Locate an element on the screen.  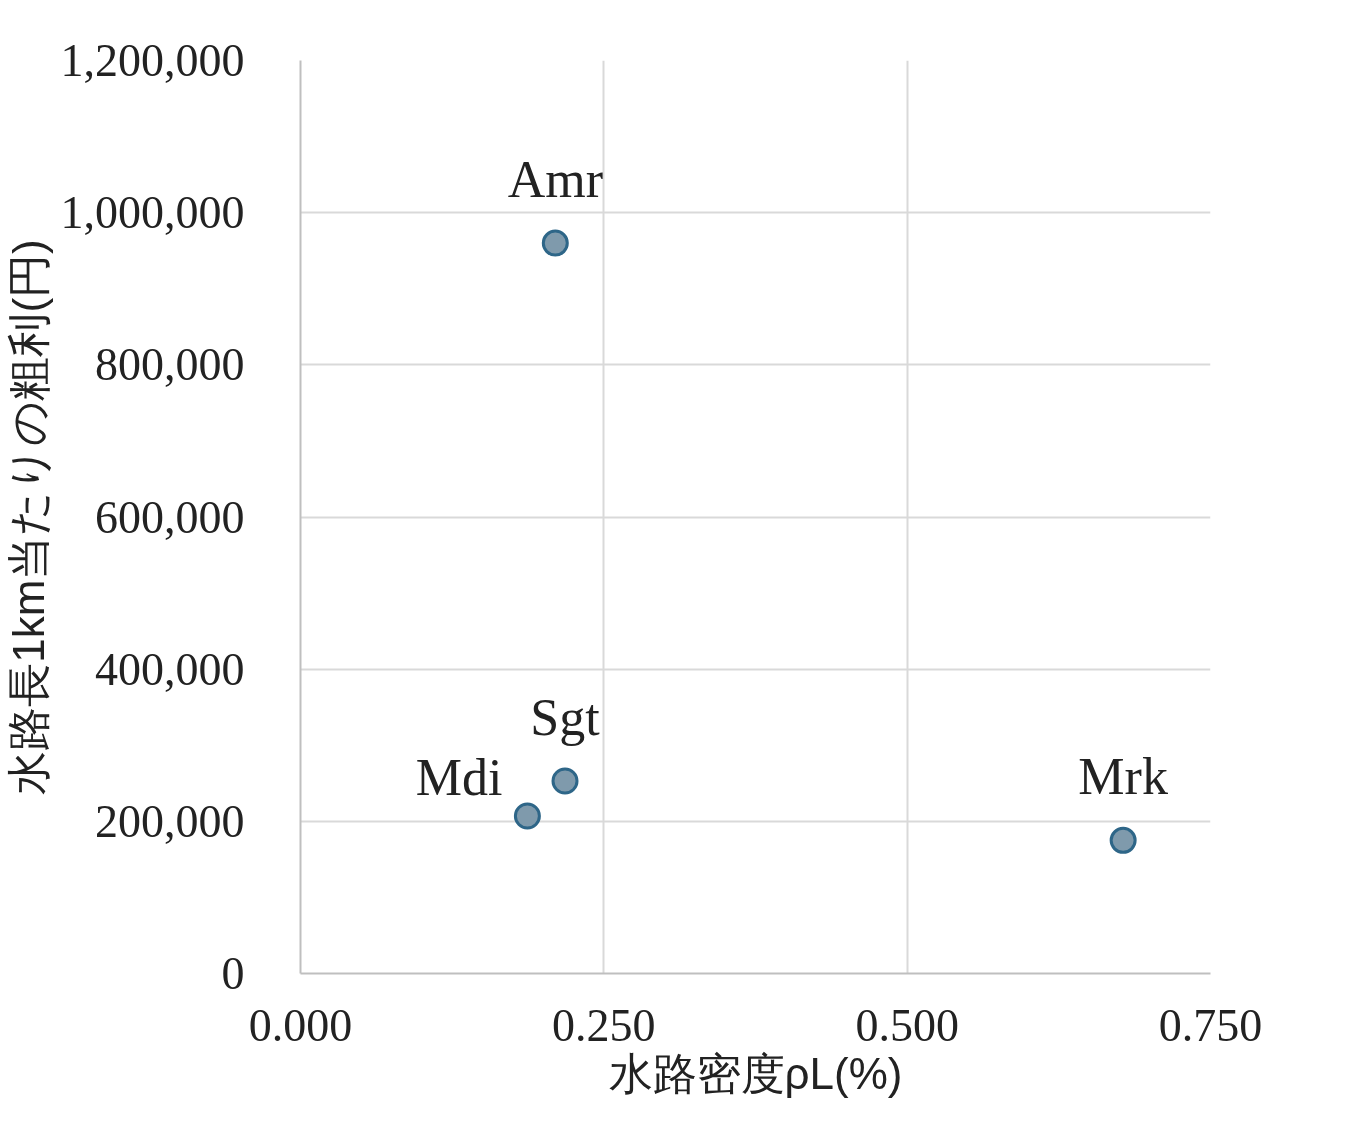
y-tick-label: 1,200,000 is located at coordinates (152, 60).